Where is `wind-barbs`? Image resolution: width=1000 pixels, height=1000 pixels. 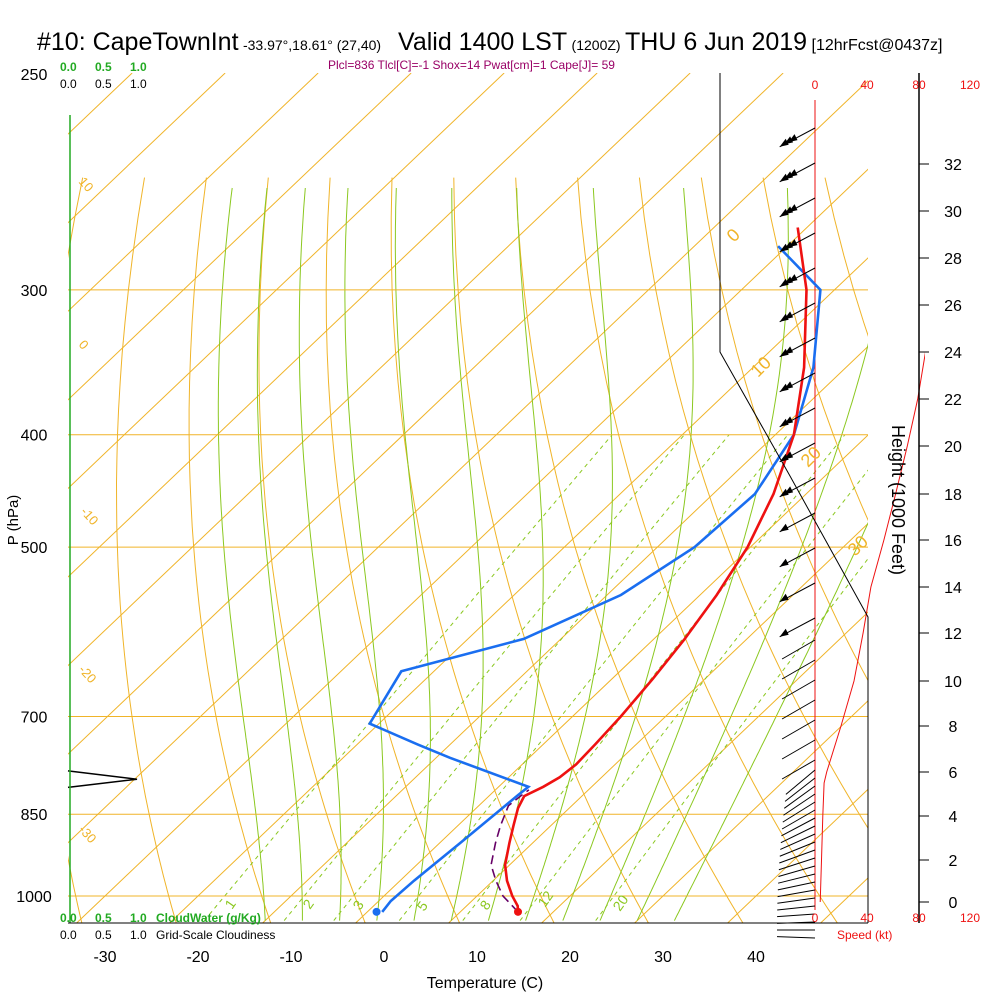
wind-barbs is located at coordinates (796, 533).